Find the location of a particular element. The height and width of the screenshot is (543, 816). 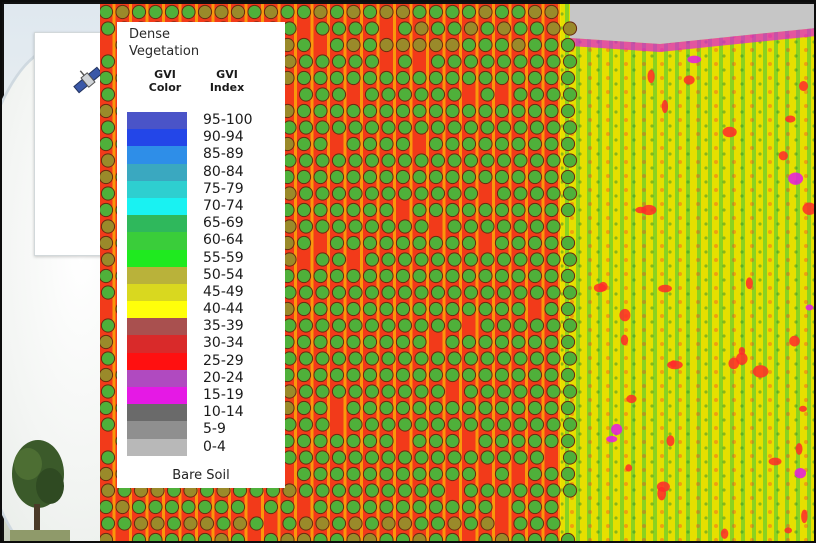

legend-label: 20-24 is located at coordinates (223, 377).